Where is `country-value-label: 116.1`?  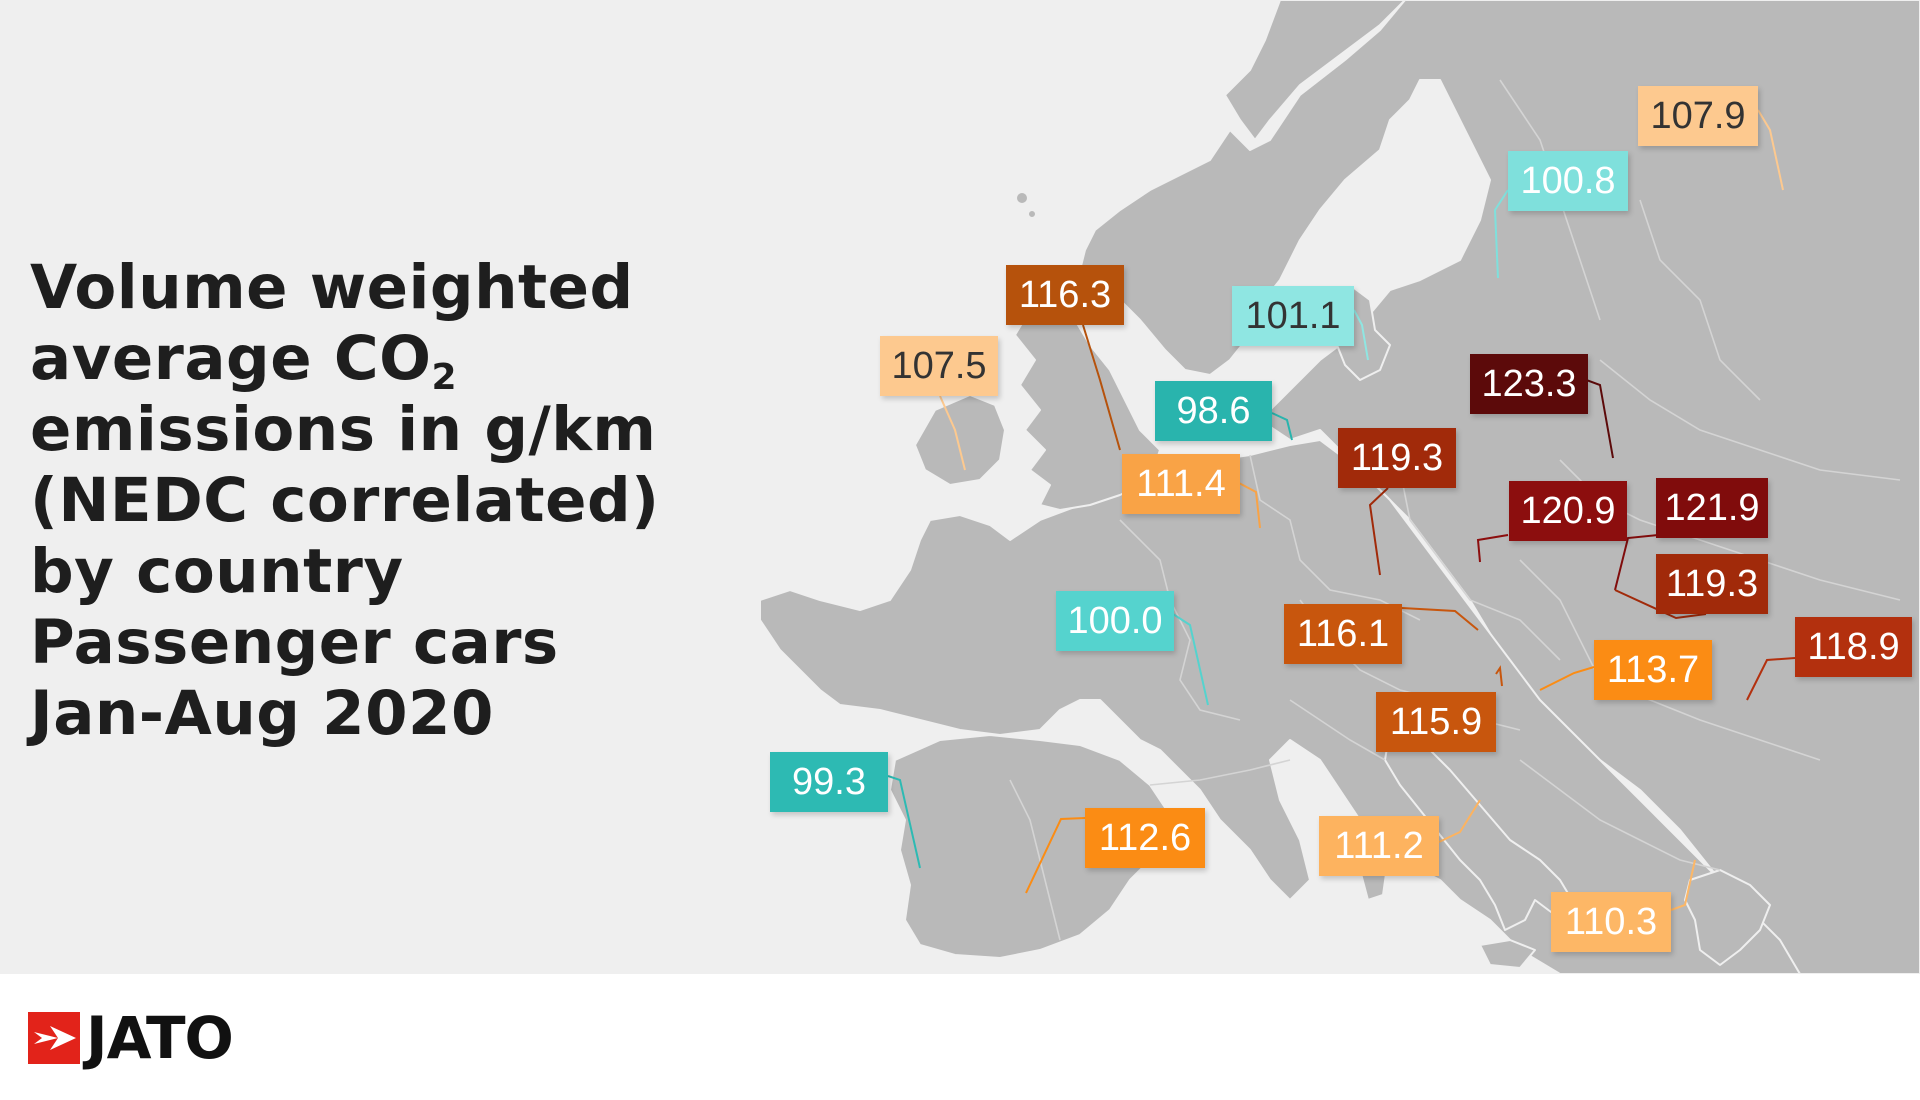
country-value-label: 116.1 is located at coordinates (1343, 634).